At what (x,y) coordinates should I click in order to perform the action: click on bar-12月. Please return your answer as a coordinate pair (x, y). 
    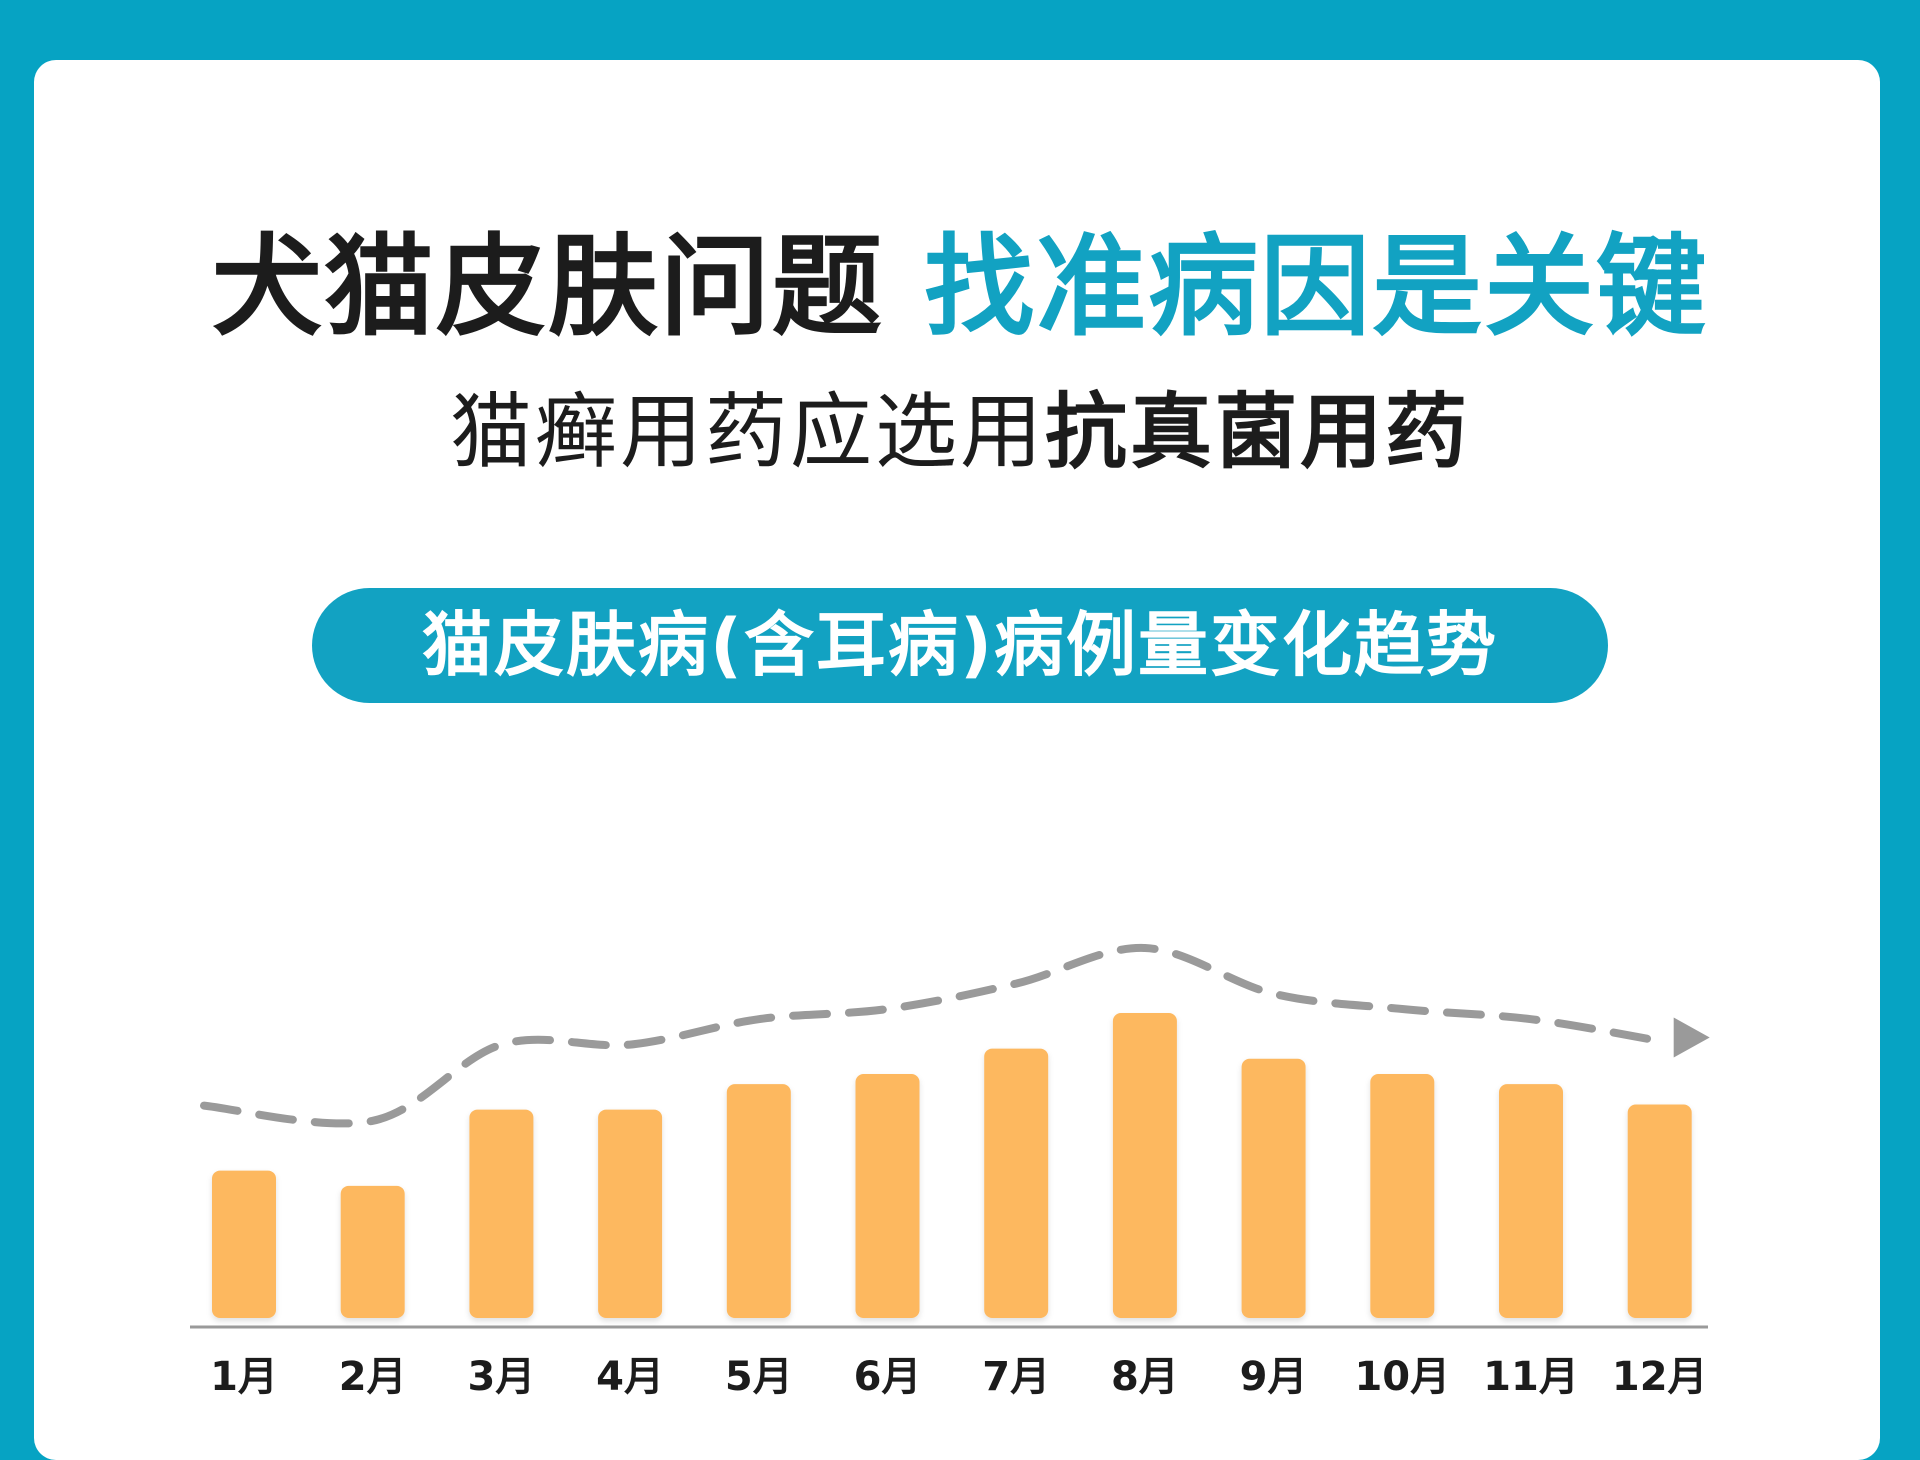
    Looking at the image, I should click on (1659, 1211).